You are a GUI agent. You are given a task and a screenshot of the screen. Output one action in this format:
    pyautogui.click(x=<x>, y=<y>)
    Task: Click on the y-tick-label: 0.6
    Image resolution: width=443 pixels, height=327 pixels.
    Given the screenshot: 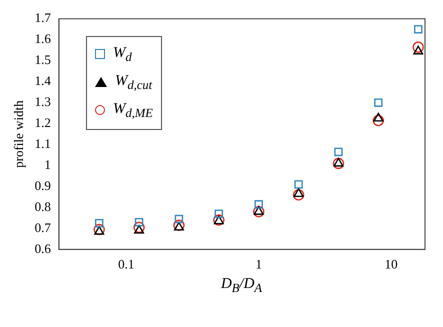 What is the action you would take?
    pyautogui.click(x=43, y=248)
    